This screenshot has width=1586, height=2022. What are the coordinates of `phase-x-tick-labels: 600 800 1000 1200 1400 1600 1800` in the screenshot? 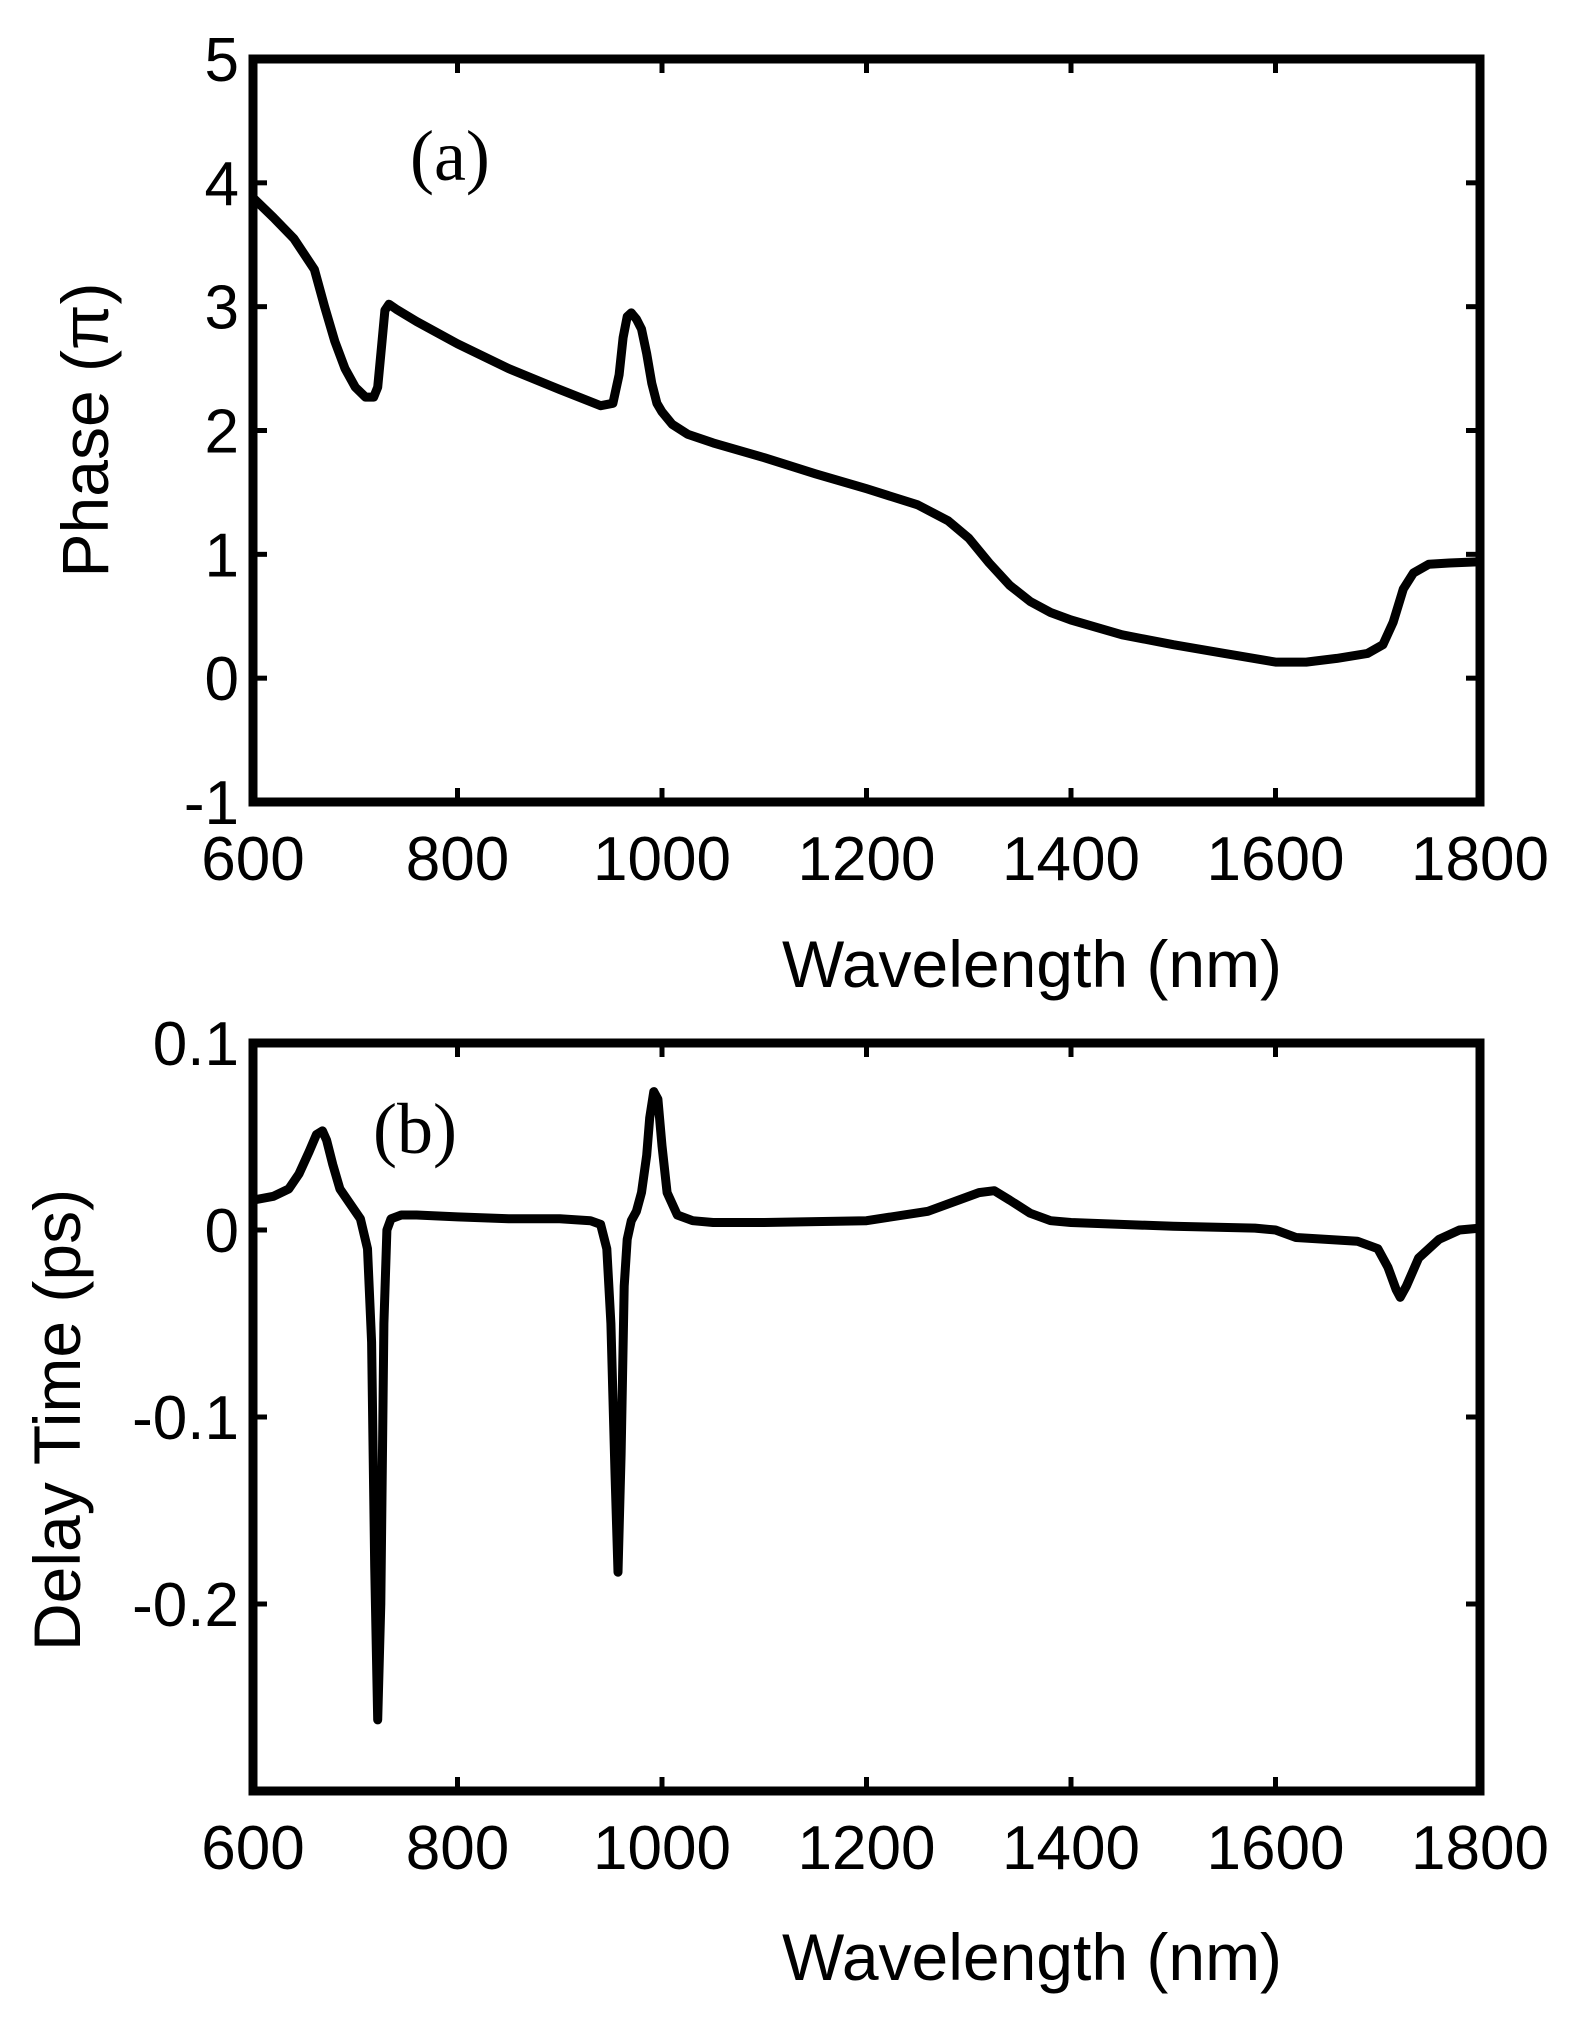 It's located at (875, 859).